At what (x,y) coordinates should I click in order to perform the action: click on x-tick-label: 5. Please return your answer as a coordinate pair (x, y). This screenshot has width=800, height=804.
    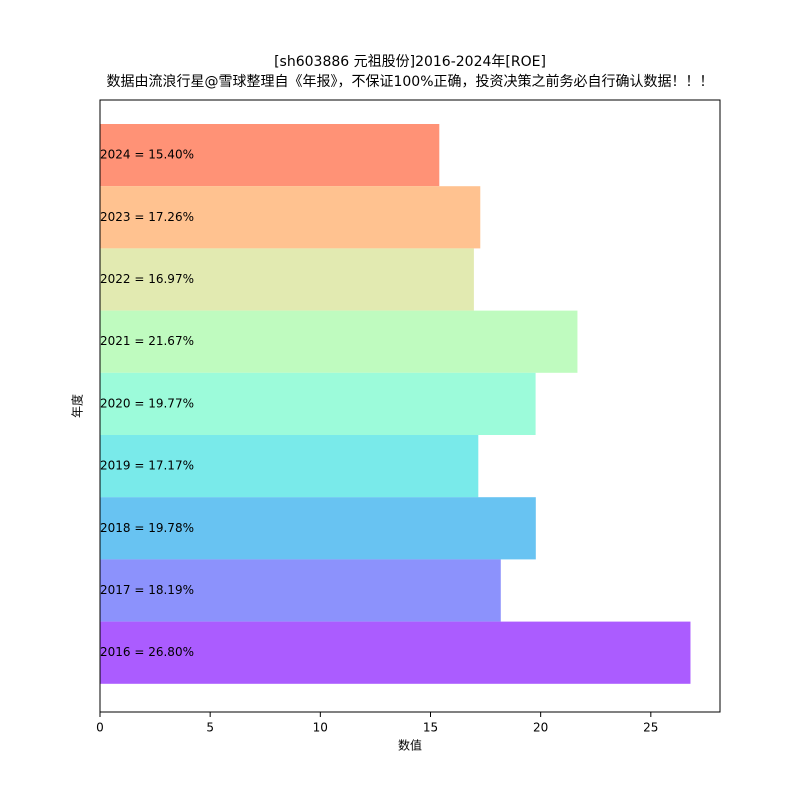
    Looking at the image, I should click on (210, 728).